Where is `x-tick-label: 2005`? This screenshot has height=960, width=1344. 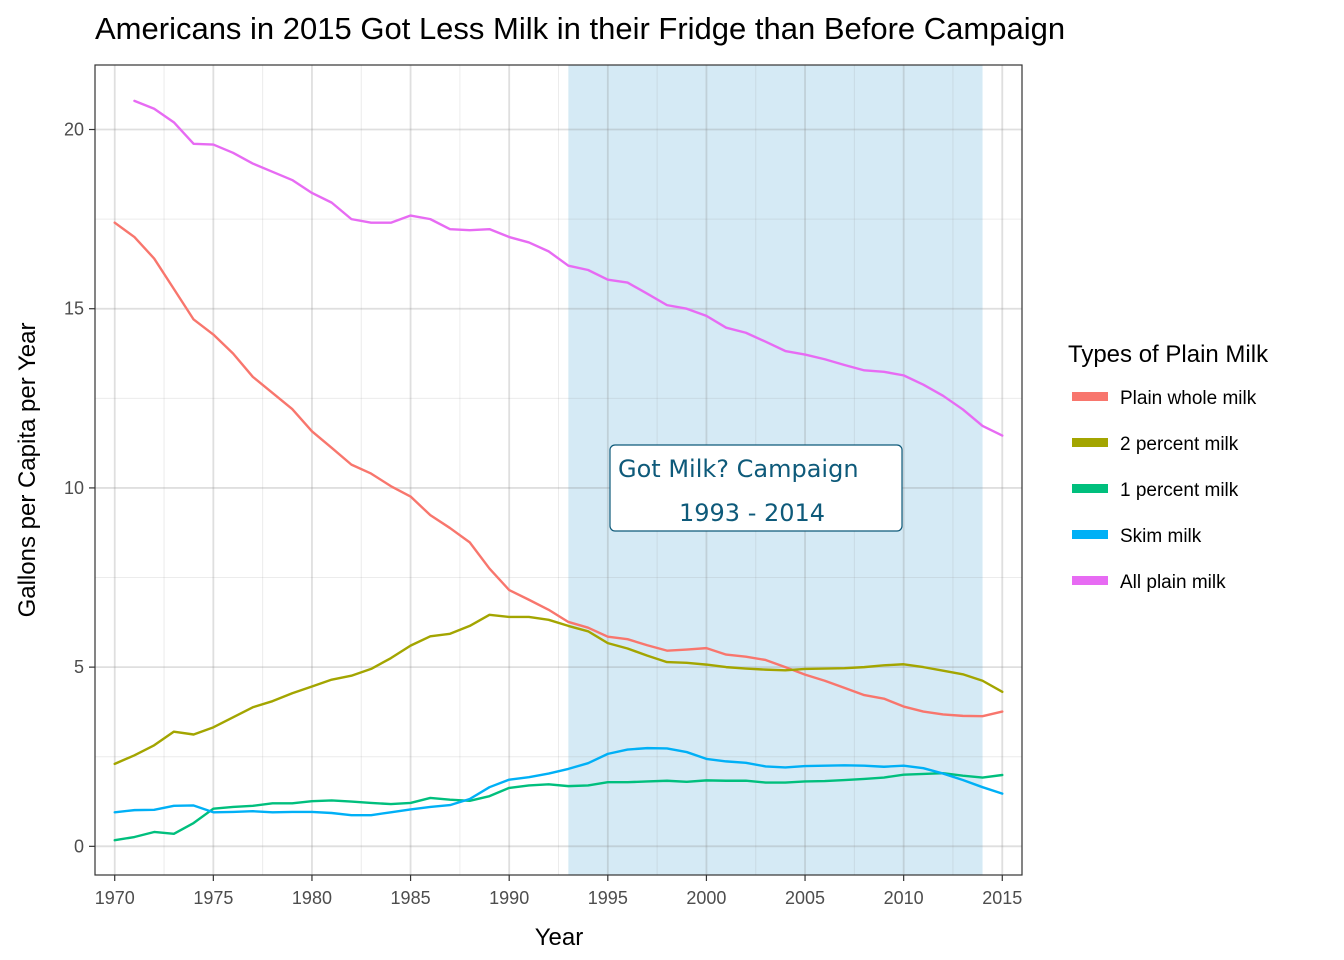 x-tick-label: 2005 is located at coordinates (805, 898).